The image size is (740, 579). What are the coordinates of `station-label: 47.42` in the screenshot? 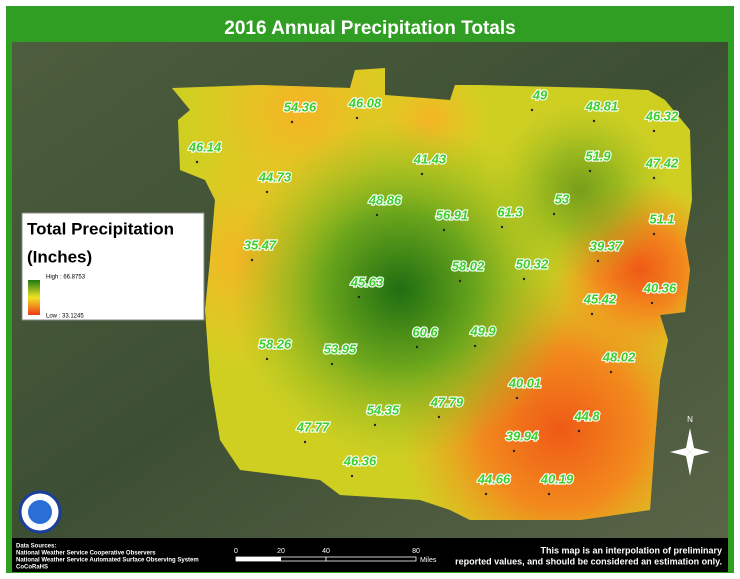 It's located at (662, 162).